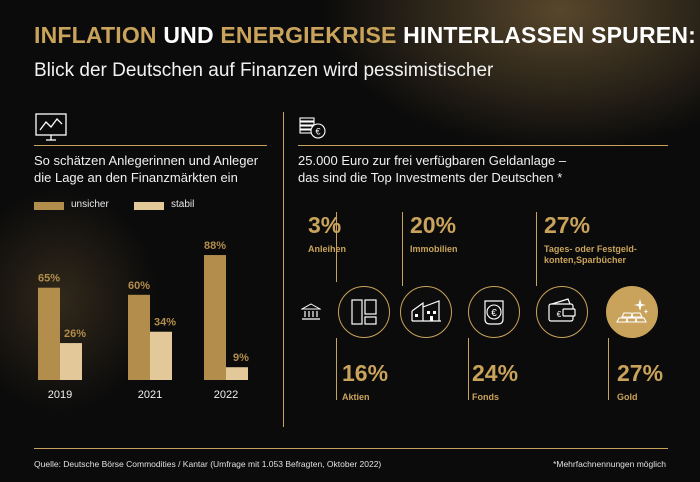 The height and width of the screenshot is (482, 700). Describe the element at coordinates (608, 369) in the screenshot. I see `connector-gold` at that location.